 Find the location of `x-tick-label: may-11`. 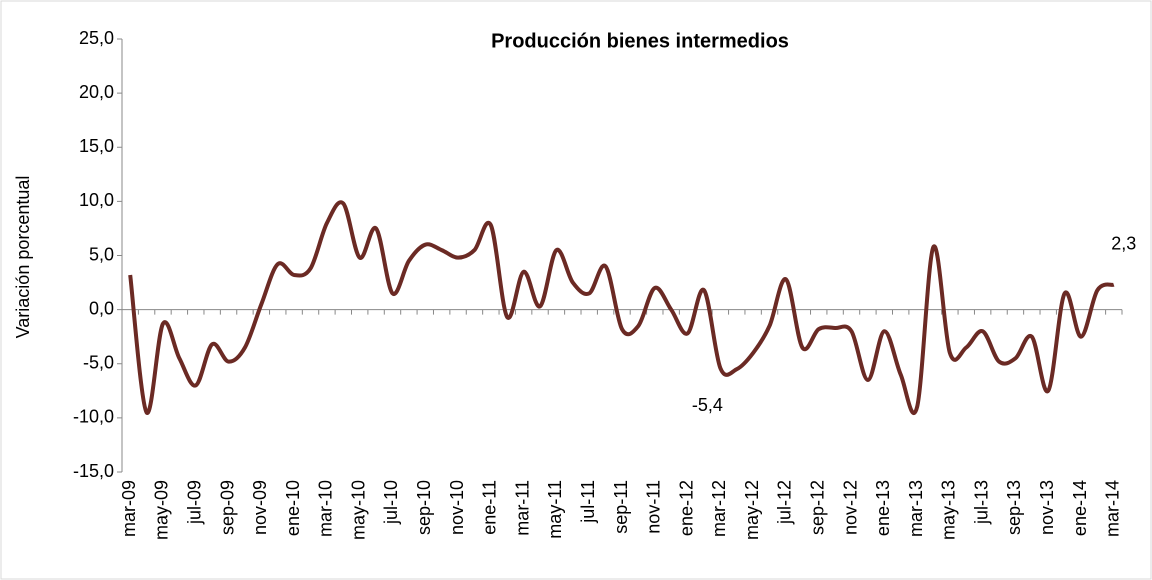

x-tick-label: may-11 is located at coordinates (555, 509).